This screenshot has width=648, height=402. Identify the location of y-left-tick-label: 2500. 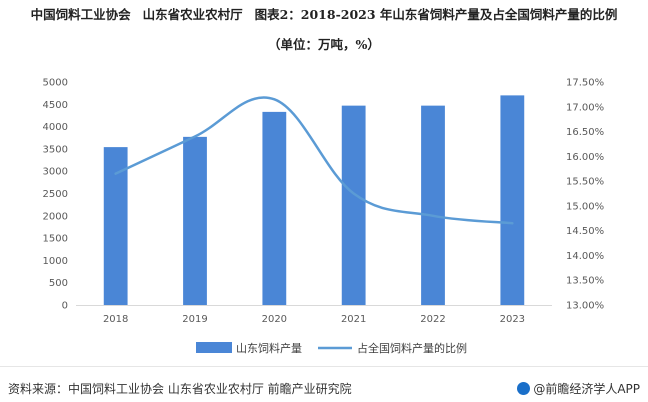
(55, 194).